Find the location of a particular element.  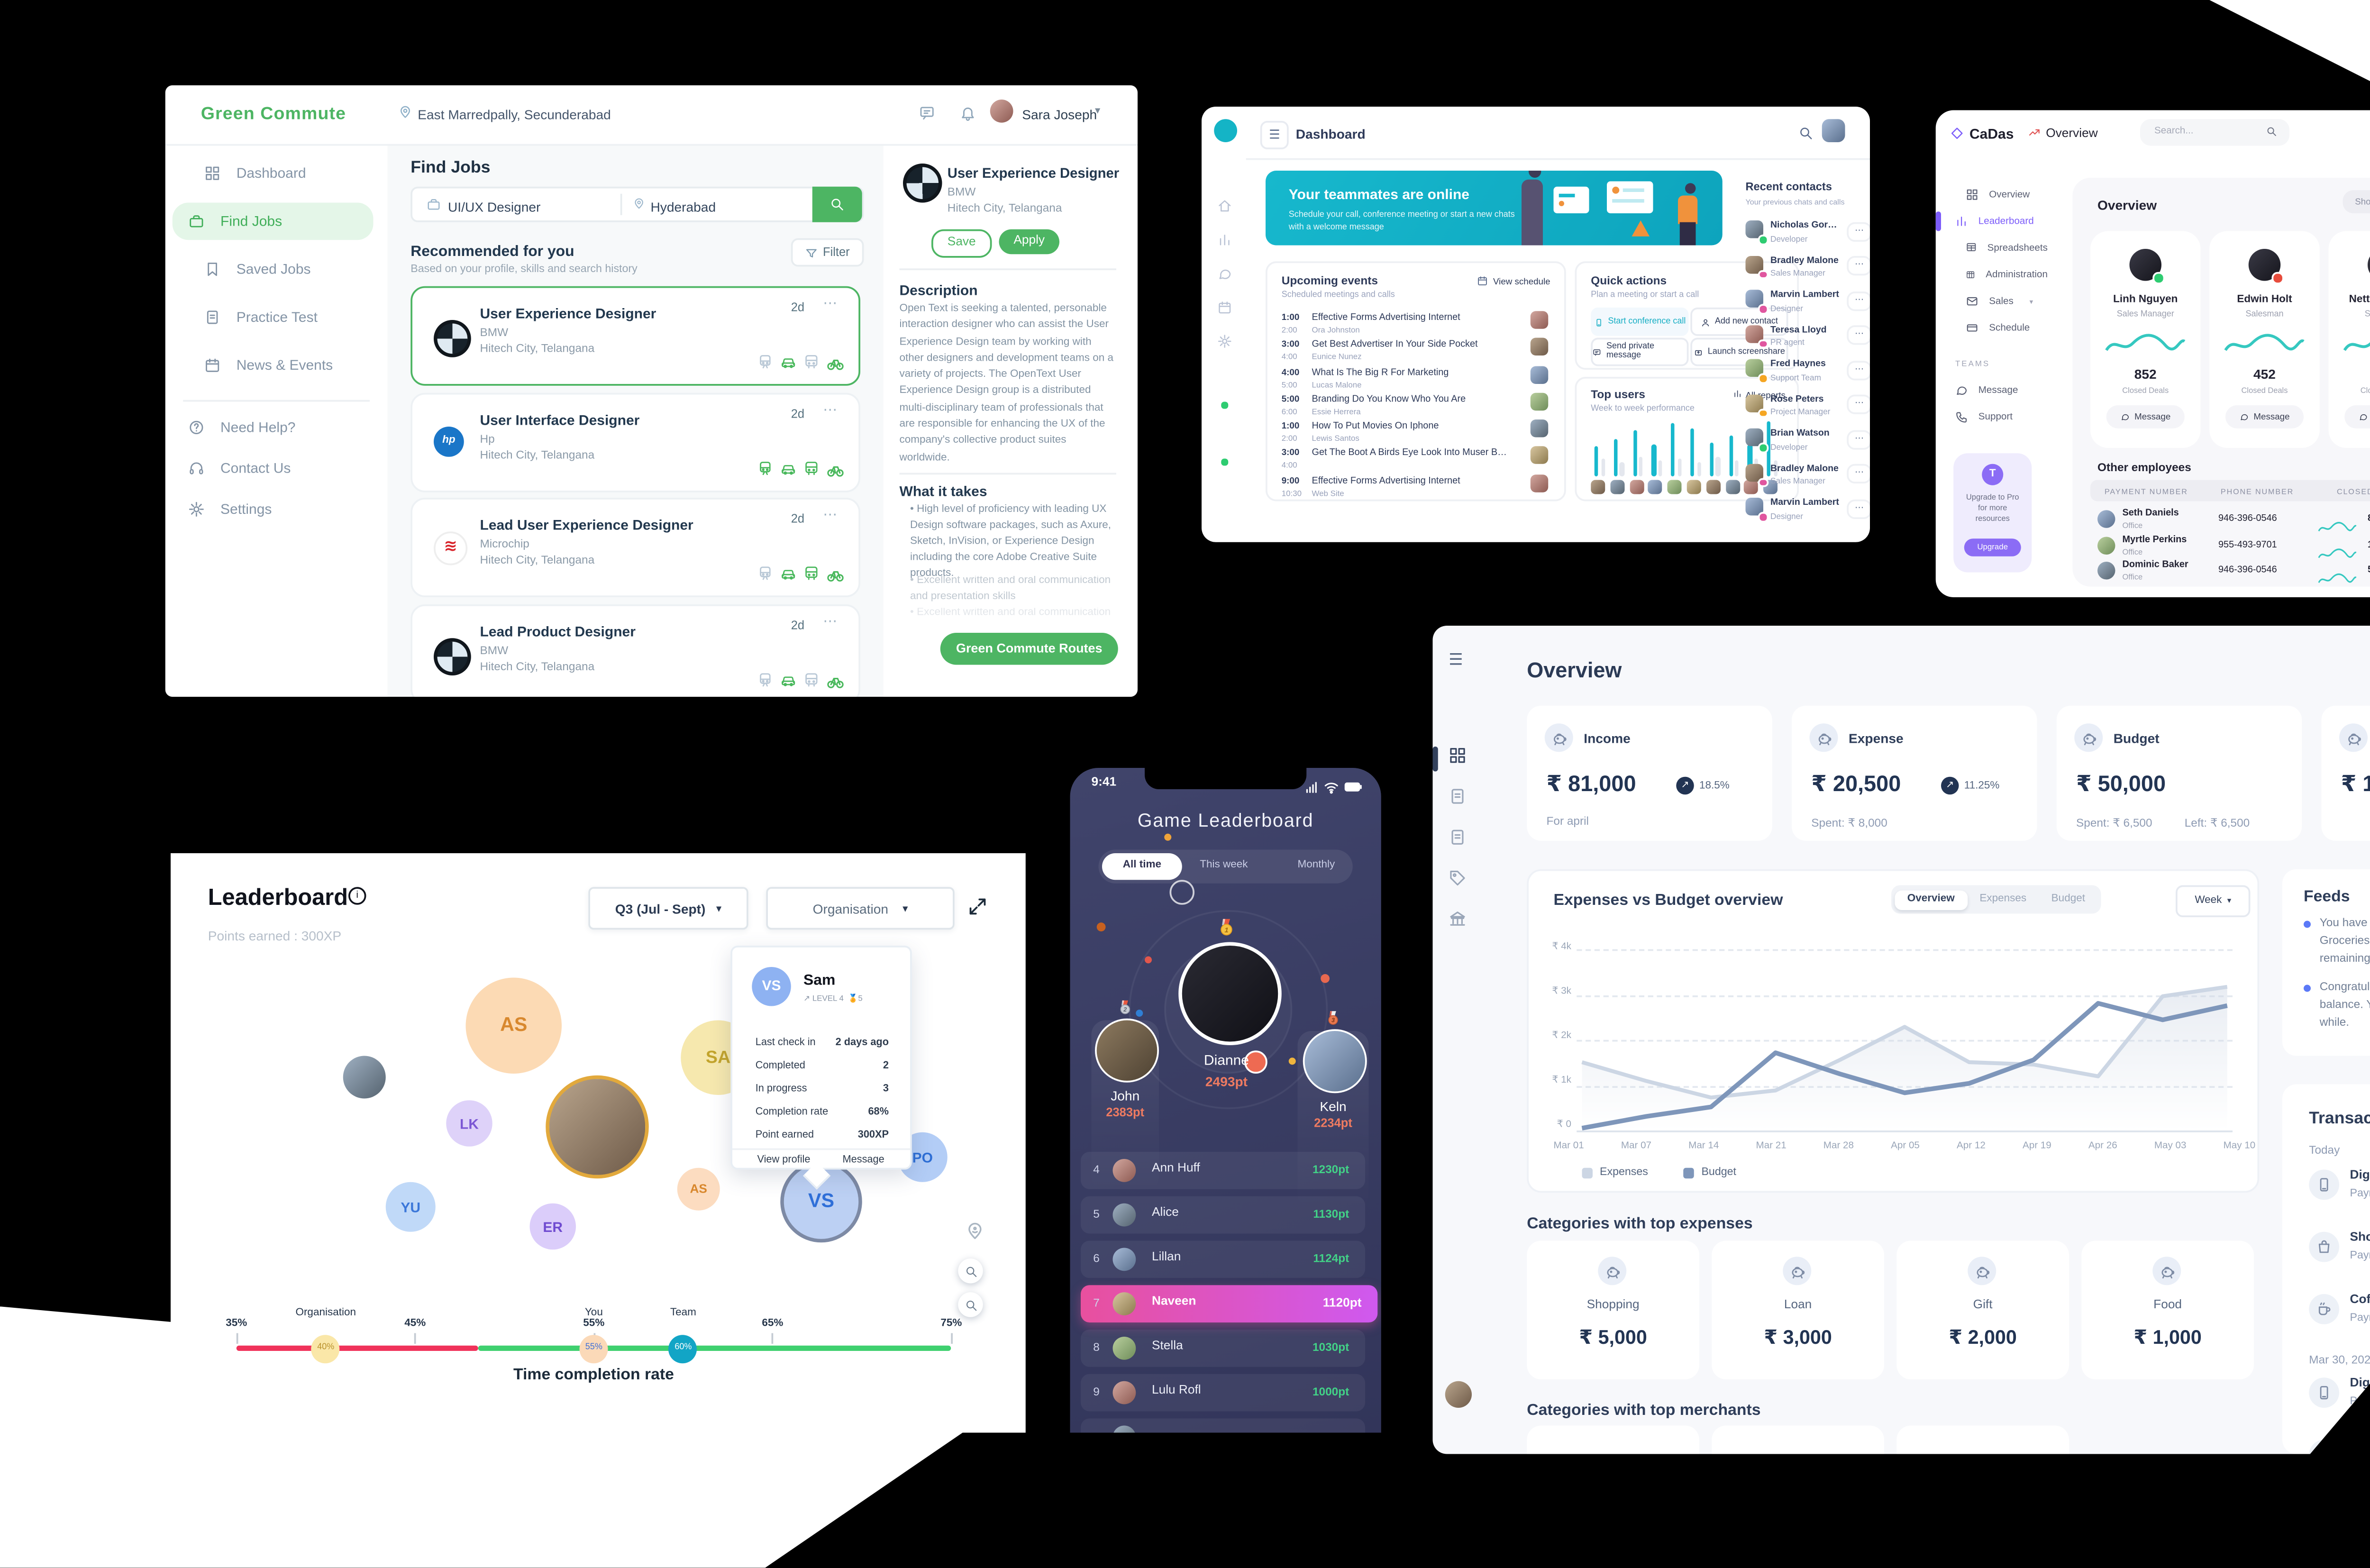

mobile-rank-row: 9 Lulu Rofl 1000pt is located at coordinates (1223, 1393).